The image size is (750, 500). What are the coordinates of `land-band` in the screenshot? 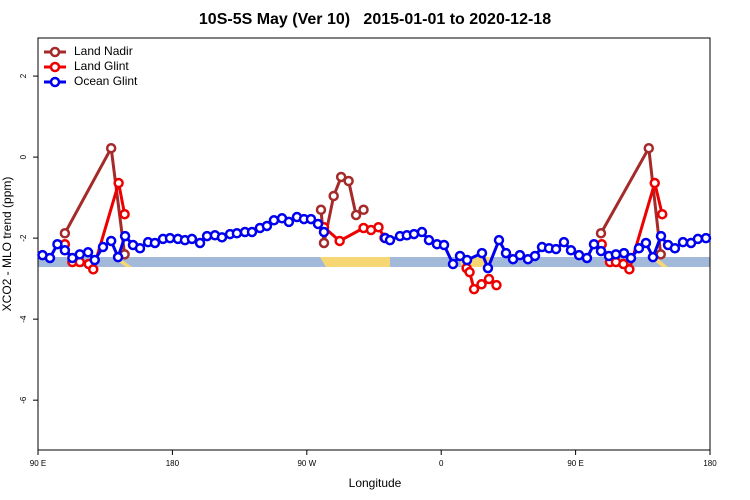 It's located at (355, 262).